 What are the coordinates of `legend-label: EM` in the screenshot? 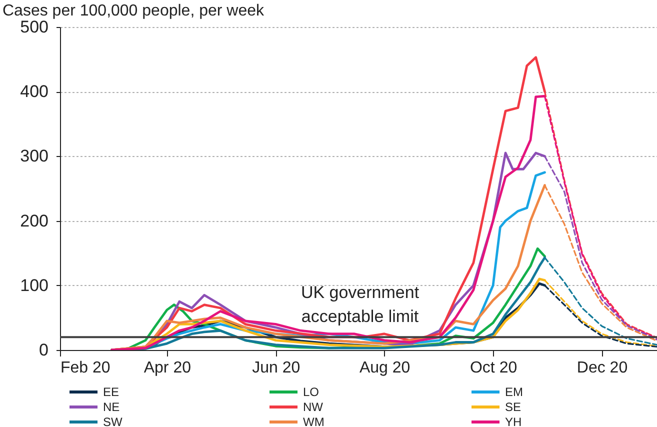 It's located at (514, 392).